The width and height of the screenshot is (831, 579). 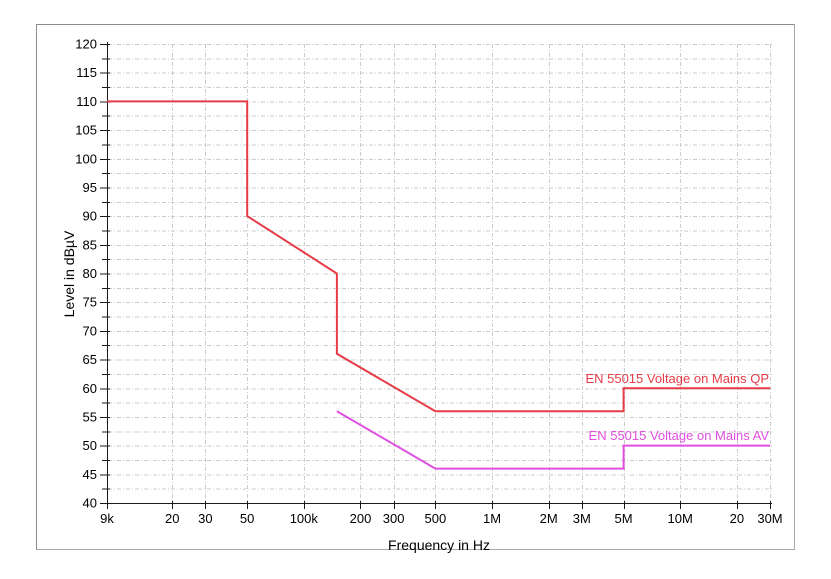 I want to click on x-tick-label: 200, so click(x=361, y=518).